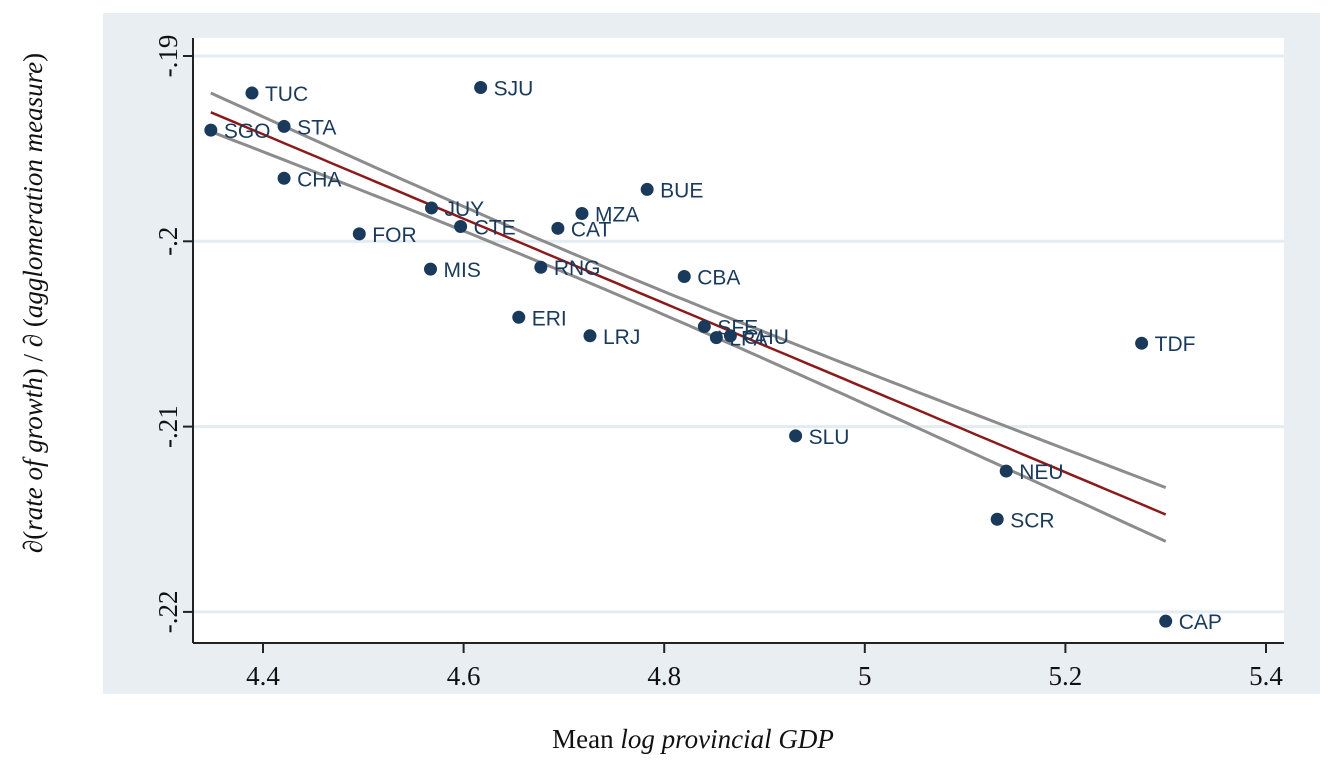 The image size is (1336, 776). I want to click on data-point-tuc: TUC, so click(276, 94).